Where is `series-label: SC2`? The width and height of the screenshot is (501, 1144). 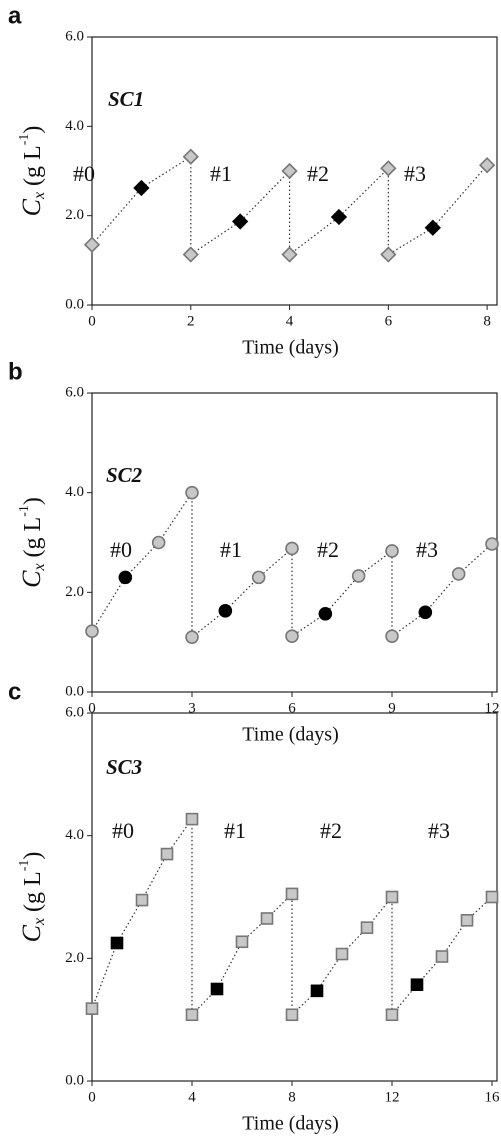
series-label: SC2 is located at coordinates (124, 475).